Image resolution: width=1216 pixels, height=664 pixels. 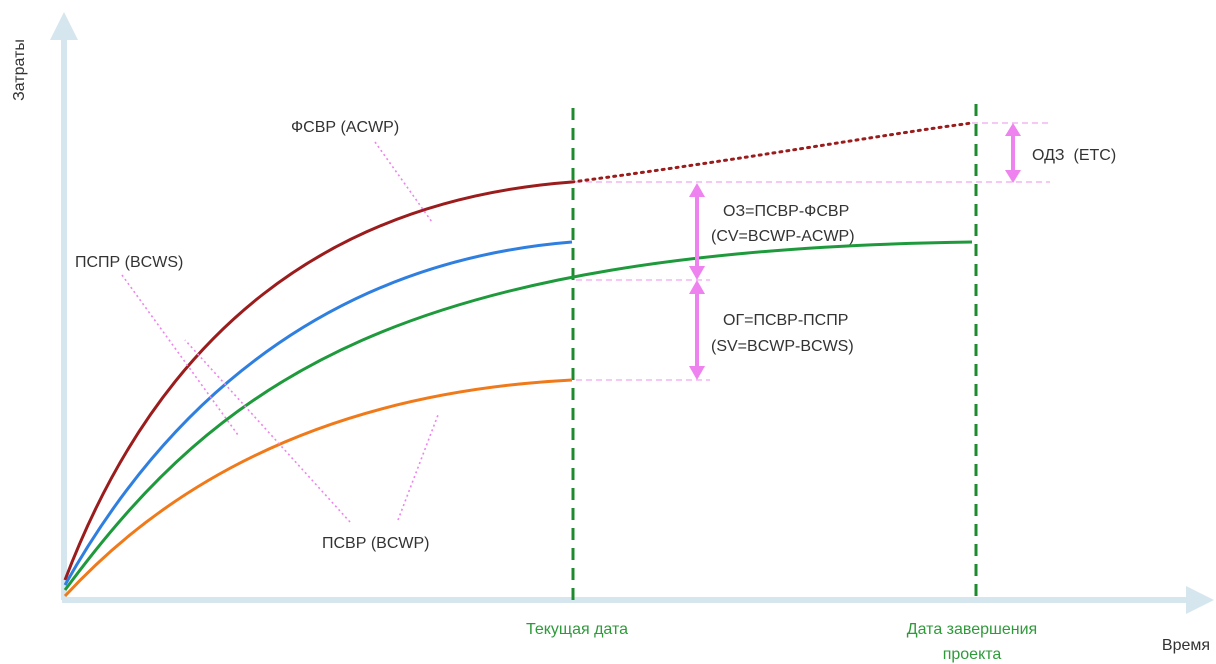 What do you see at coordinates (697, 330) in the screenshot?
I see `sv-arrow` at bounding box center [697, 330].